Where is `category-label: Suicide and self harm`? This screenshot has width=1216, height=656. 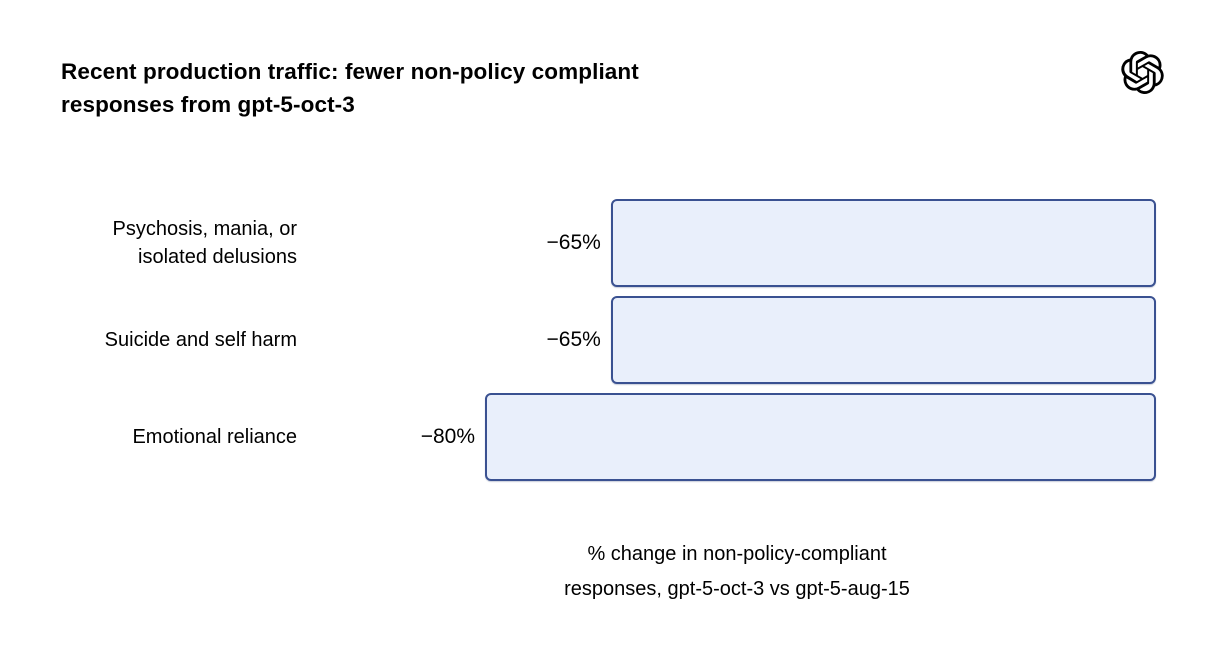
category-label: Suicide and self harm is located at coordinates (200, 340).